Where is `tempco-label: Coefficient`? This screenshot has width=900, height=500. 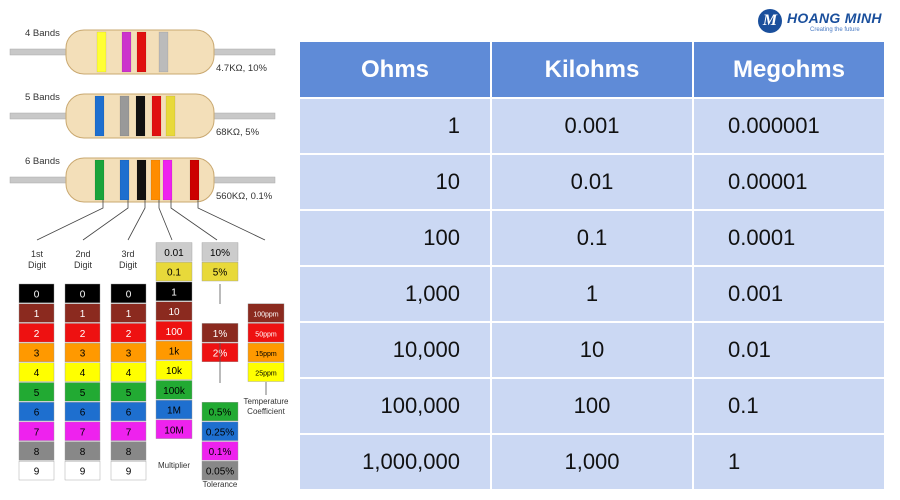
tempco-label: Coefficient is located at coordinates (266, 411).